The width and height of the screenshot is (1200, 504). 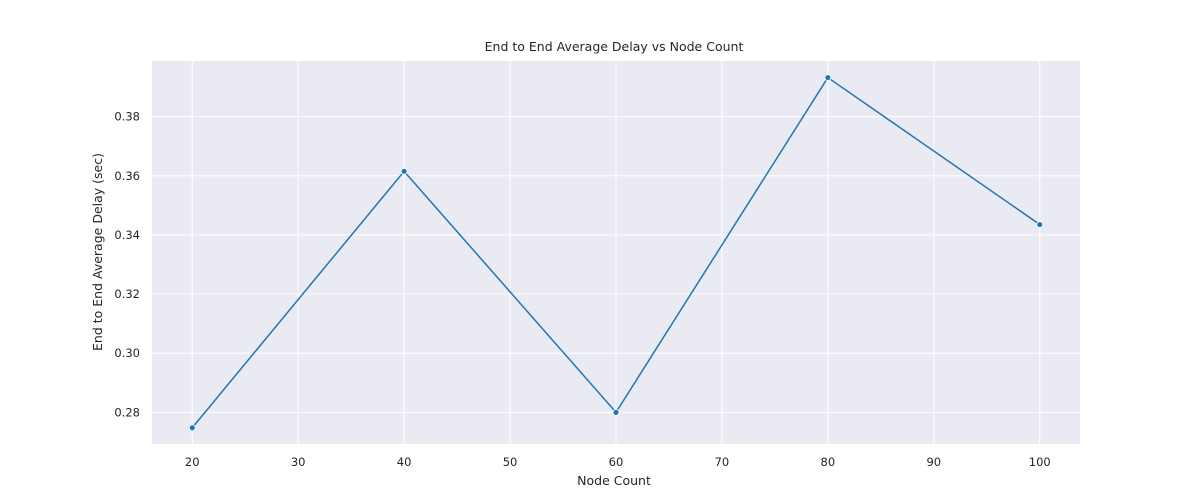 What do you see at coordinates (614, 480) in the screenshot?
I see `x-axis-label: Node Count` at bounding box center [614, 480].